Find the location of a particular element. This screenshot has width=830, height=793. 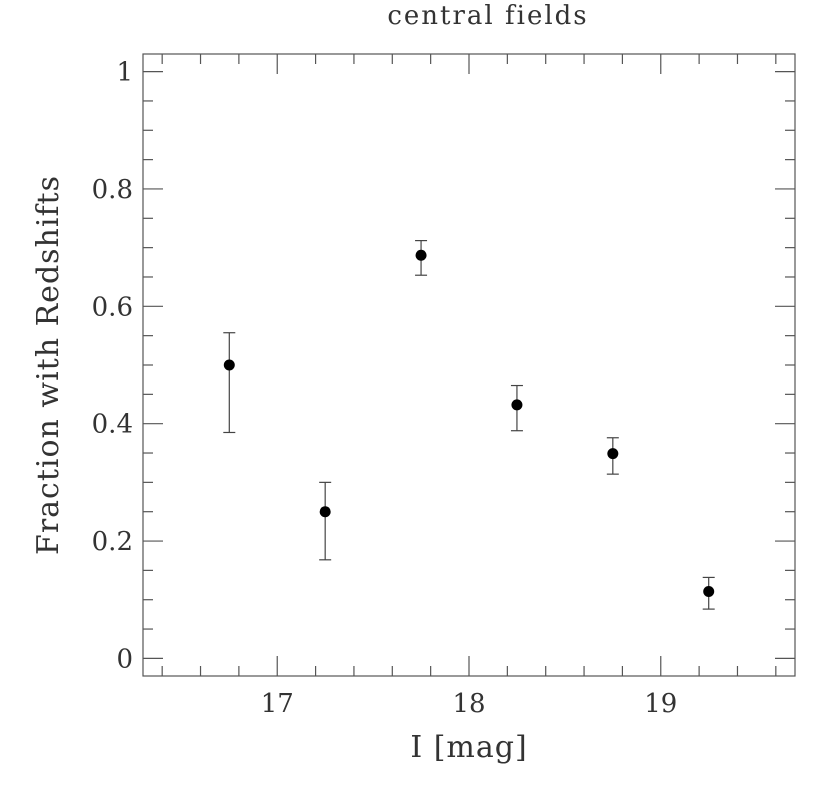

x-tick-label: 18 is located at coordinates (468, 704).